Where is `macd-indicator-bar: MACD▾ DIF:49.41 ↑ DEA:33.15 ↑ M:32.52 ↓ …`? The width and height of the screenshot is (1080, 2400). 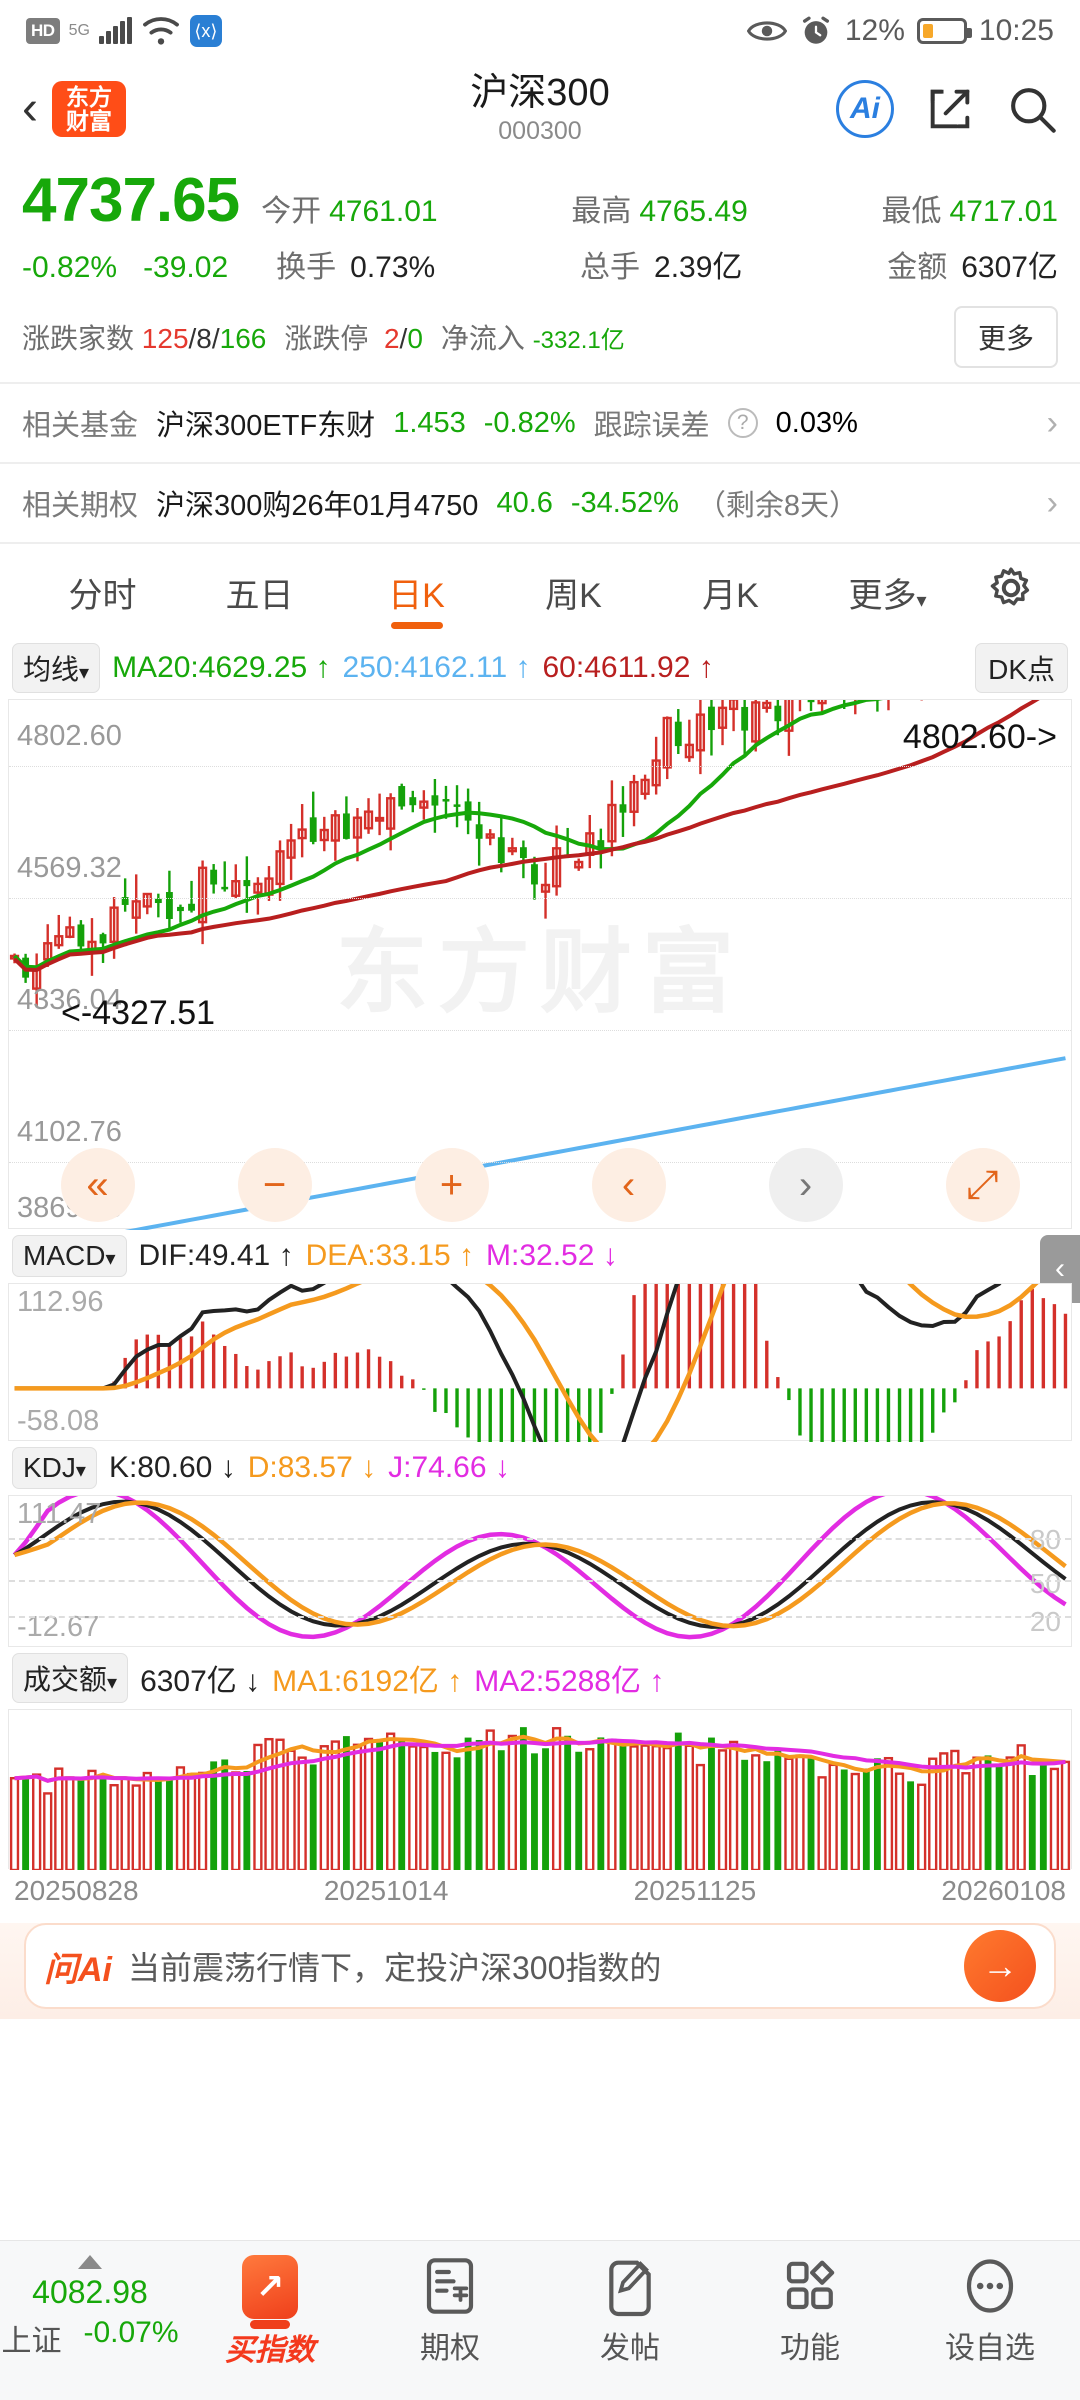 macd-indicator-bar: MACD▾ DIF:49.41 ↑ DEA:33.15 ↑ M:32.52 ↓ … is located at coordinates (540, 1266).